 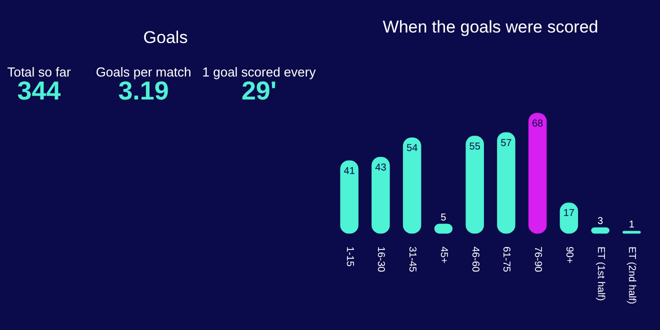 What do you see at coordinates (600, 273) in the screenshot?
I see `x-tick-label: ET (1st half)` at bounding box center [600, 273].